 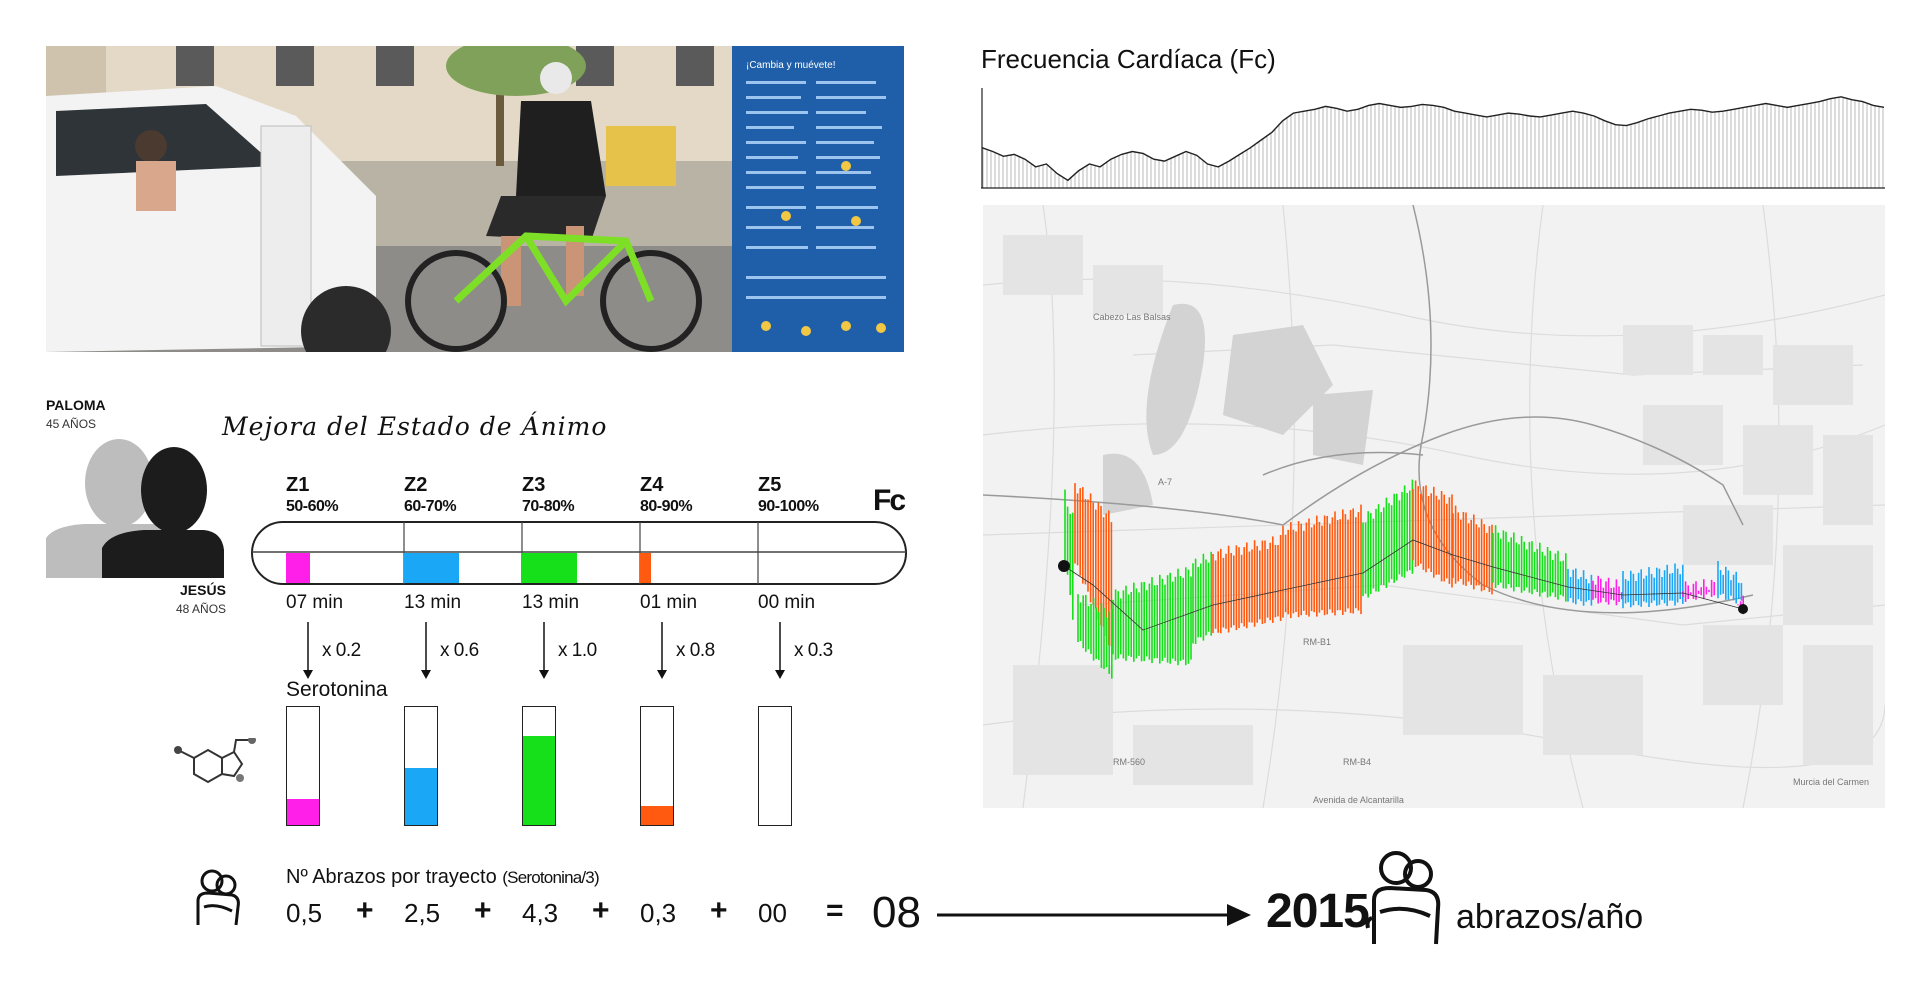 I want to click on zone-4-serotonin-vial, so click(x=657, y=766).